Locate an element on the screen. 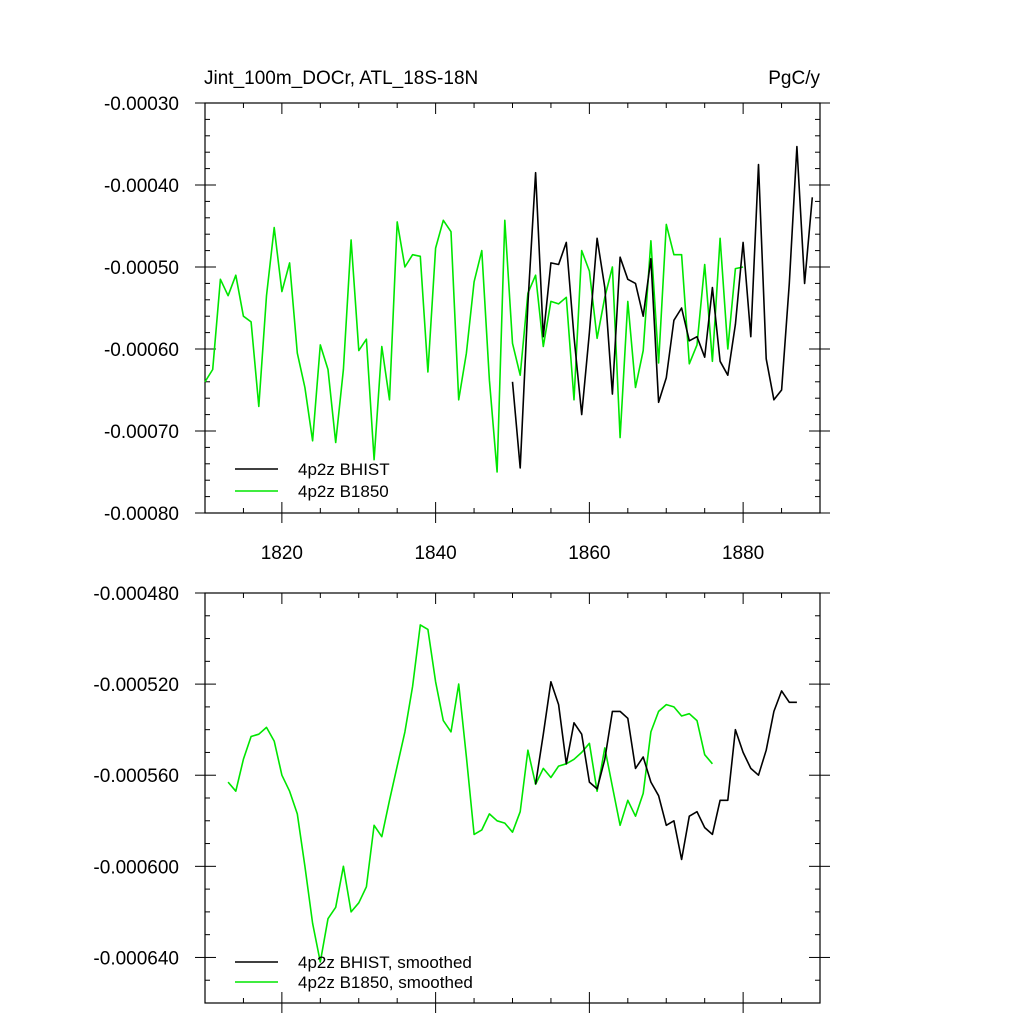 This screenshot has height=1024, width=1024. legend-label-bhist: 4p2z BHIST is located at coordinates (344, 469).